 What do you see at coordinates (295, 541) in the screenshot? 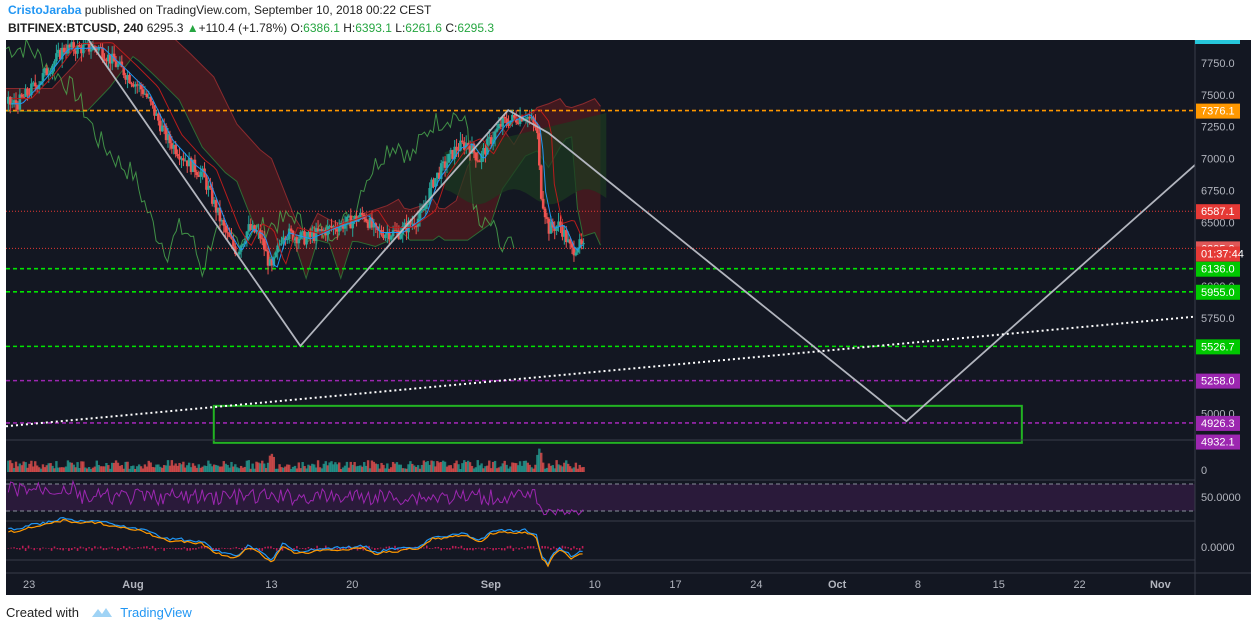
I see `macd-line` at bounding box center [295, 541].